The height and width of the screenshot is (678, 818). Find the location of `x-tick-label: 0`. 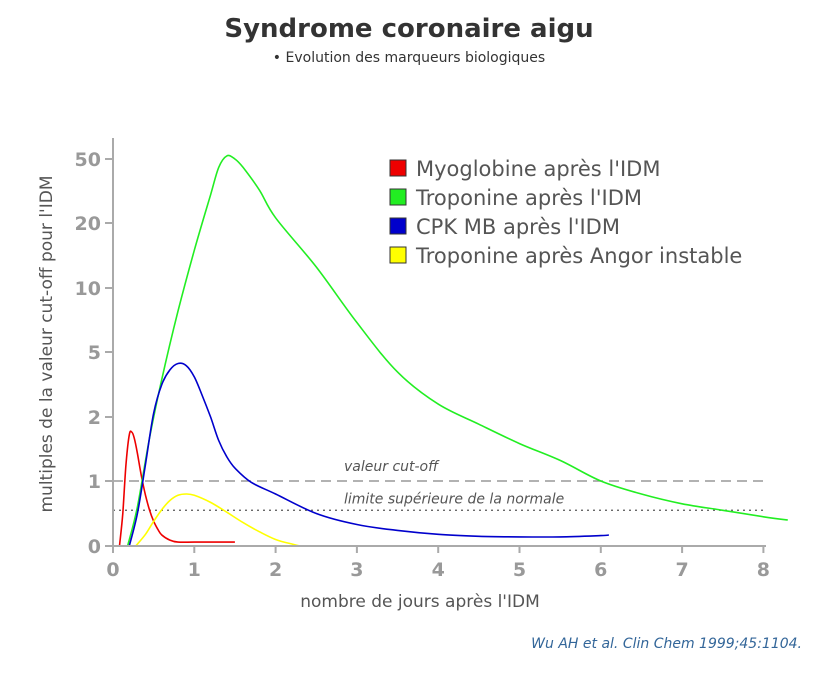

x-tick-label: 0 is located at coordinates (112, 570).